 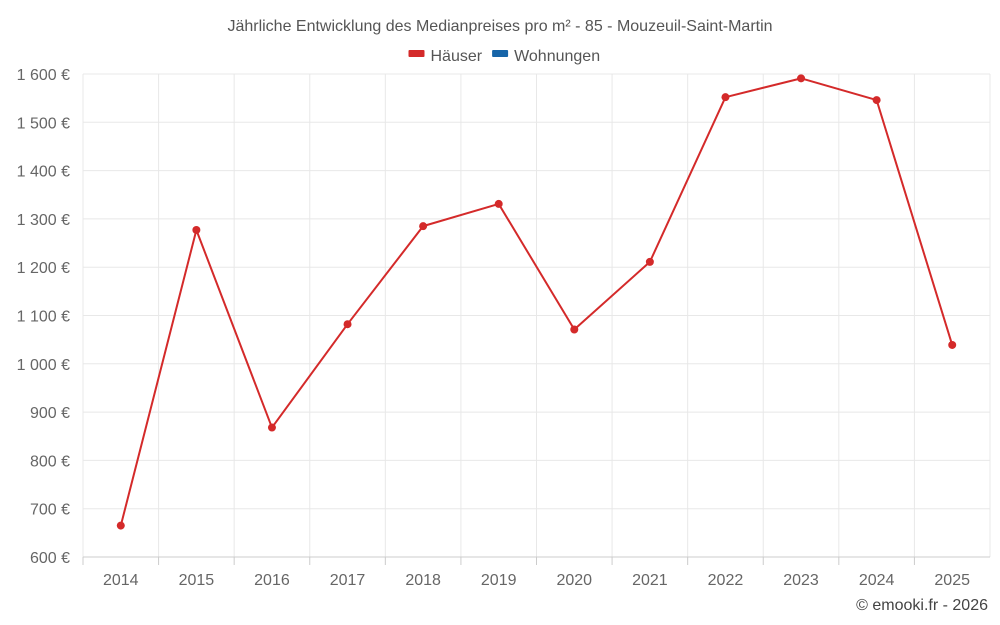 What do you see at coordinates (952, 580) in the screenshot?
I see `x-tick-label: 2025` at bounding box center [952, 580].